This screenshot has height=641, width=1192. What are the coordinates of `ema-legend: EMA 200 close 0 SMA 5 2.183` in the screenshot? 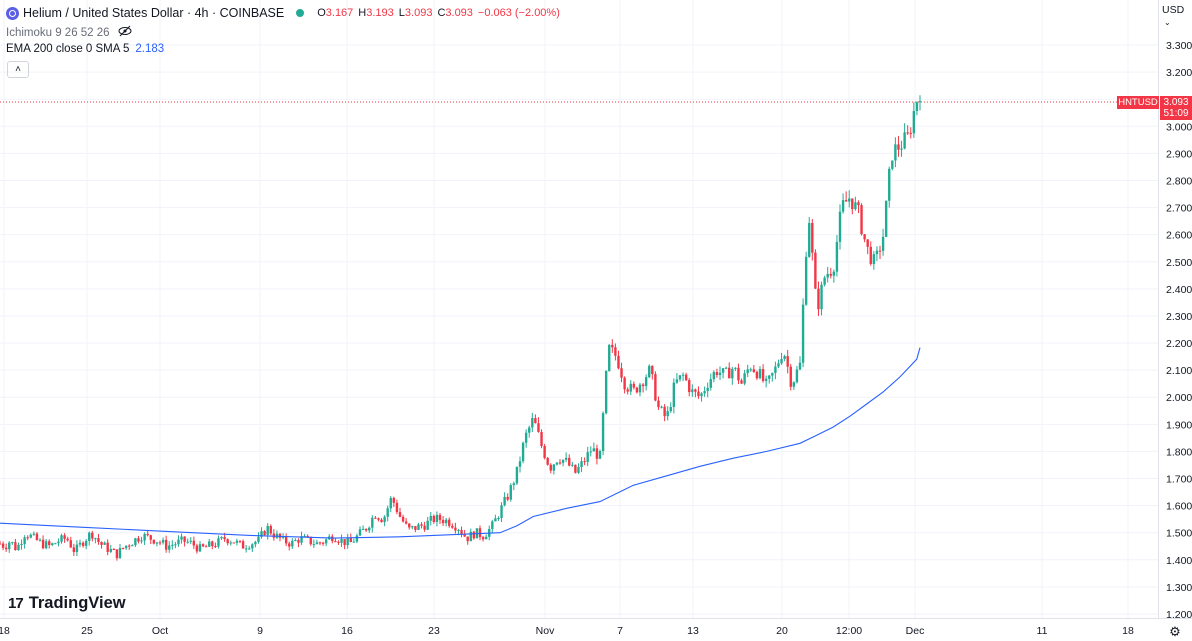 It's located at (85, 49).